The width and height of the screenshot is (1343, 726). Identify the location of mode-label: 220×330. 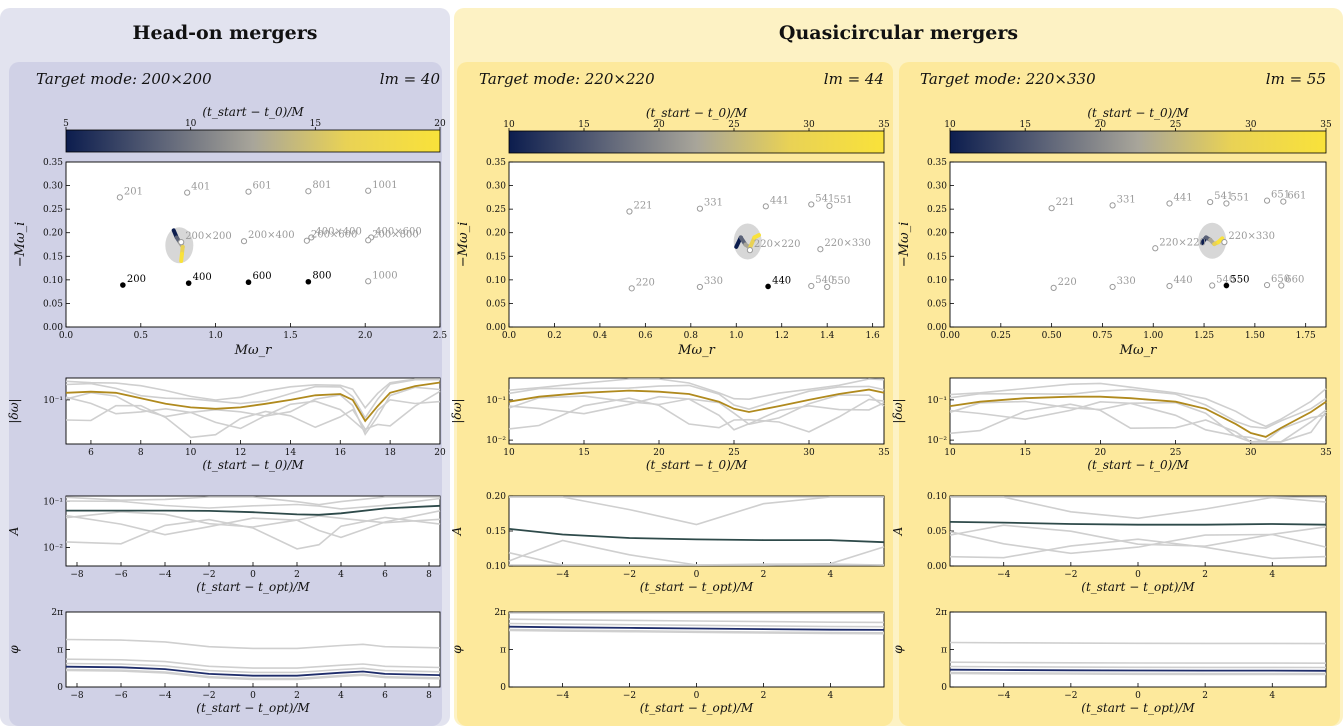
(847, 243).